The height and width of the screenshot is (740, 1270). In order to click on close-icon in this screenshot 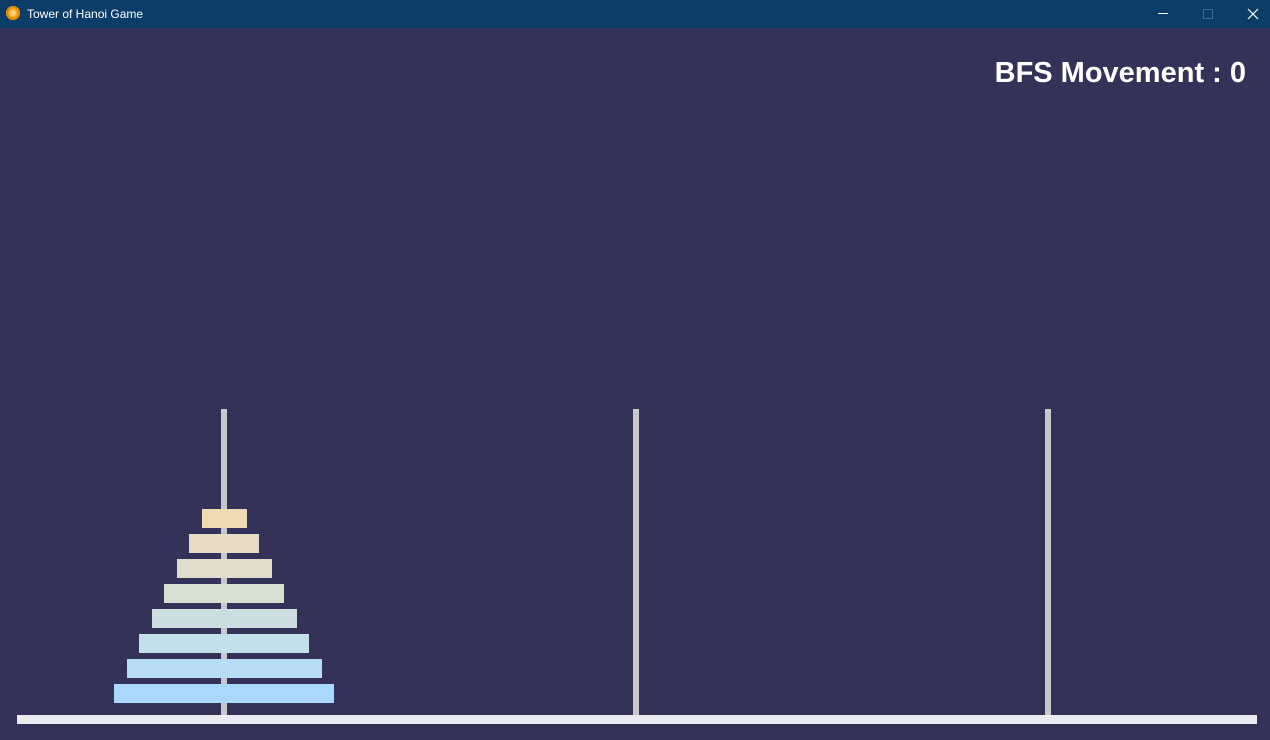, I will do `click(1253, 14)`.